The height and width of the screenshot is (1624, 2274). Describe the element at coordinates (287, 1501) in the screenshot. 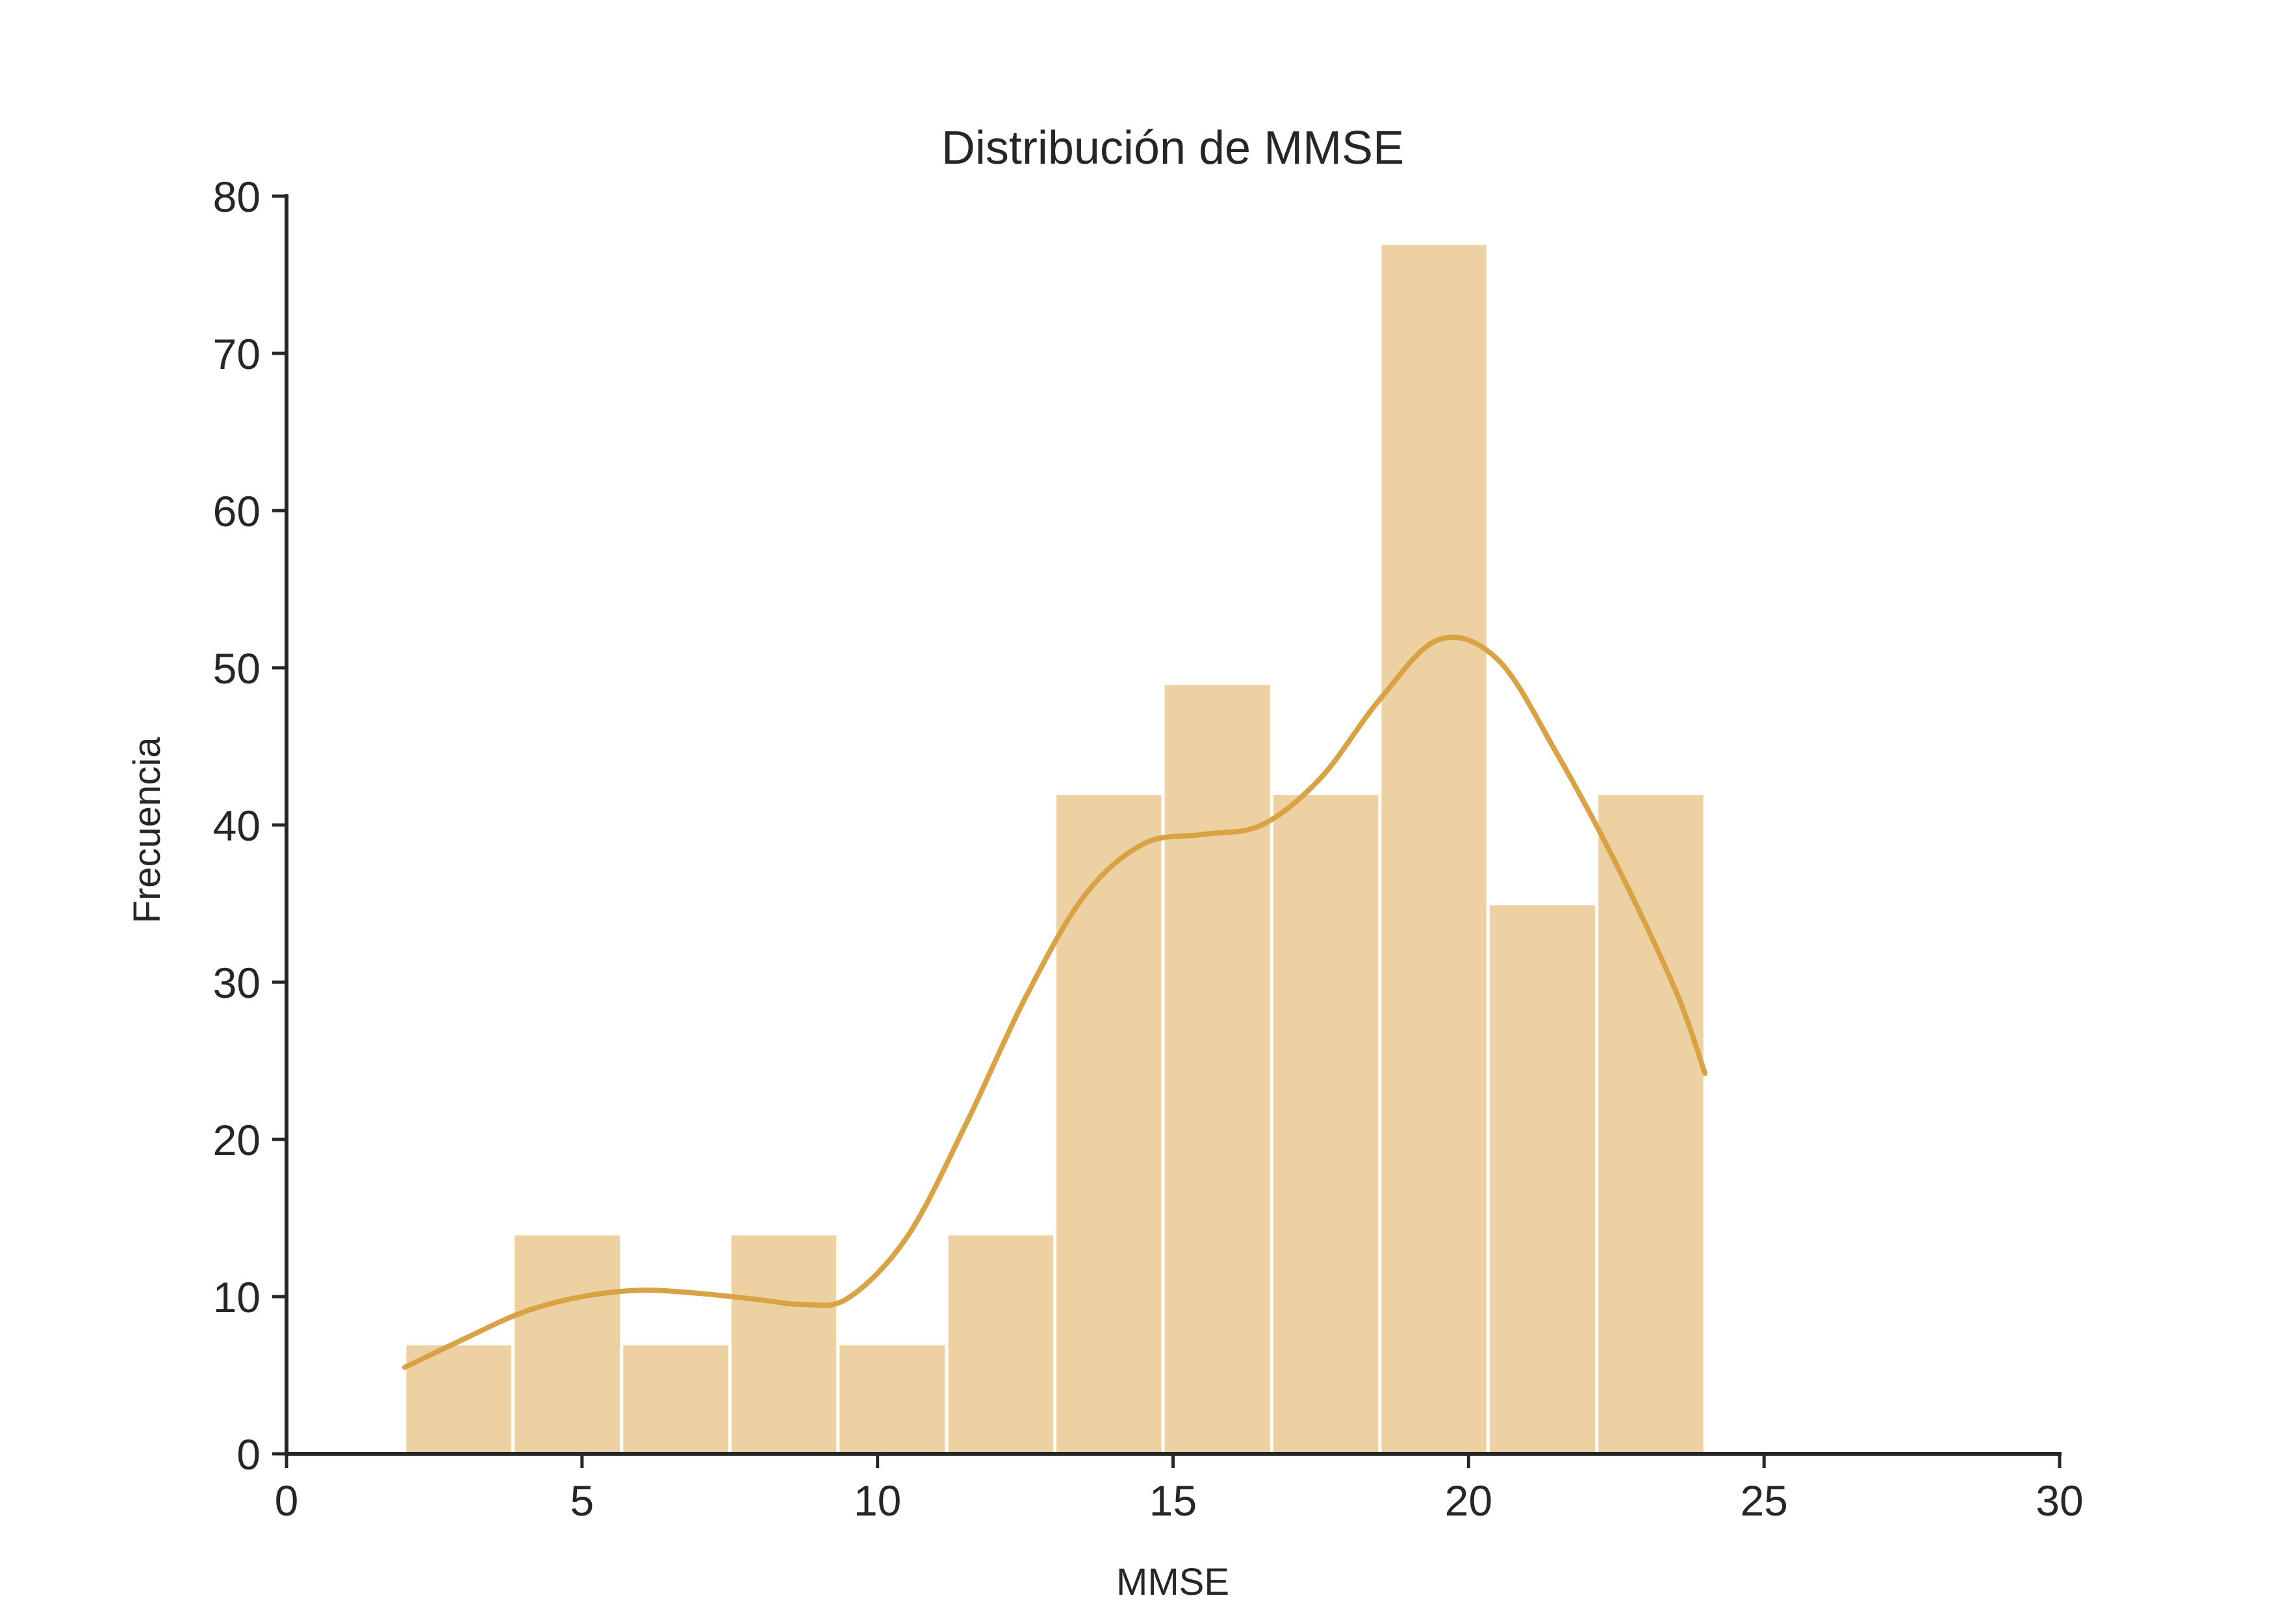

I see `x-tick-label: 0` at that location.